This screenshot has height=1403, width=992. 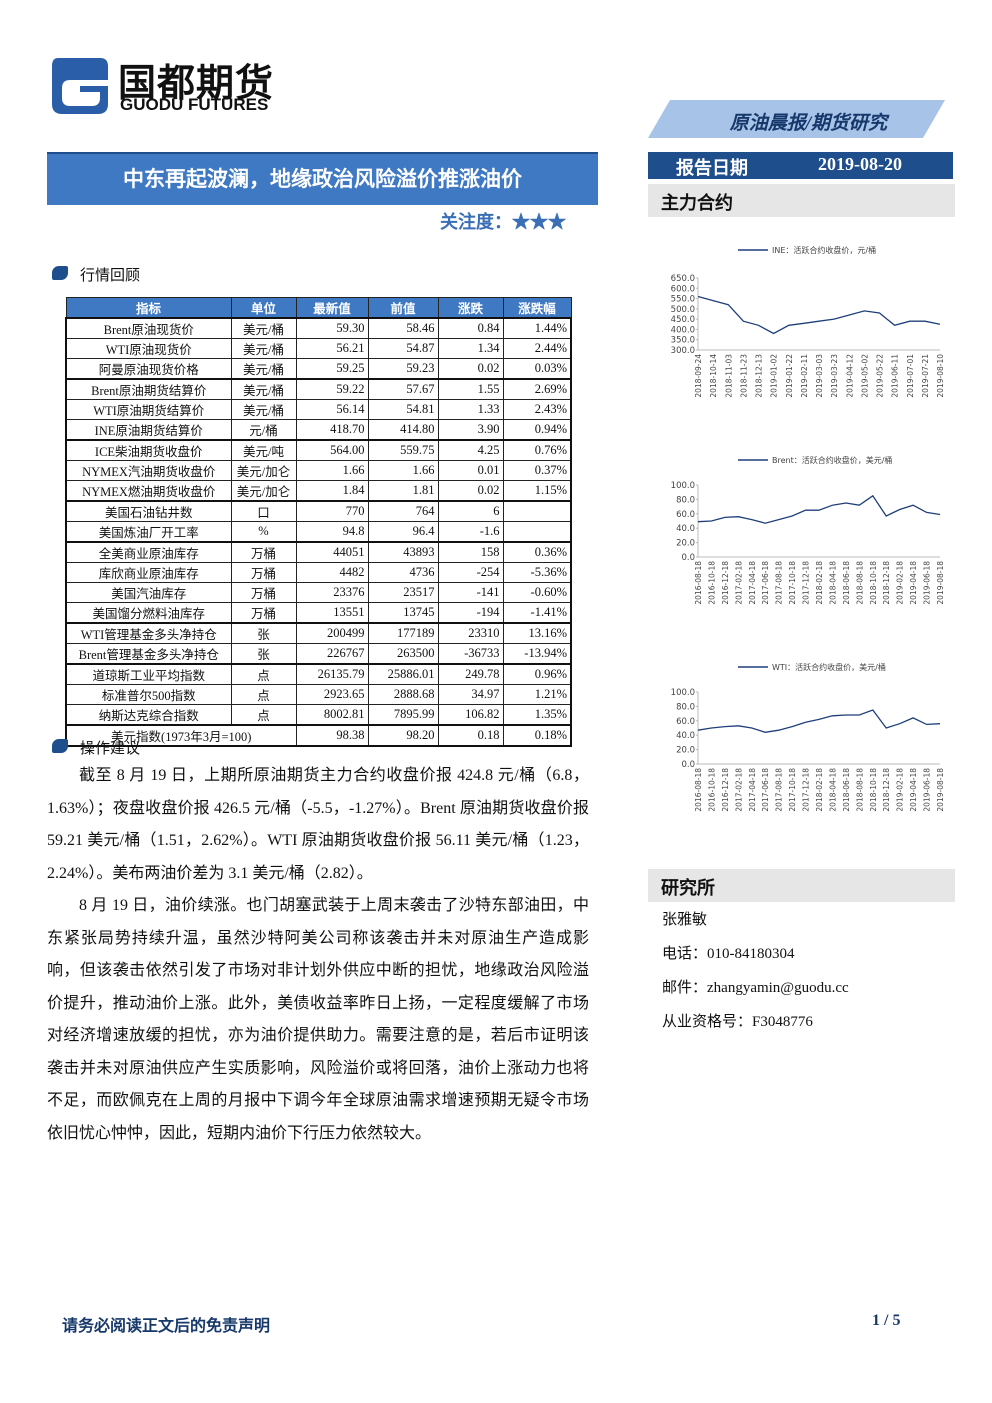 I want to click on table-cell: 全美商业原油库存, so click(x=148, y=552).